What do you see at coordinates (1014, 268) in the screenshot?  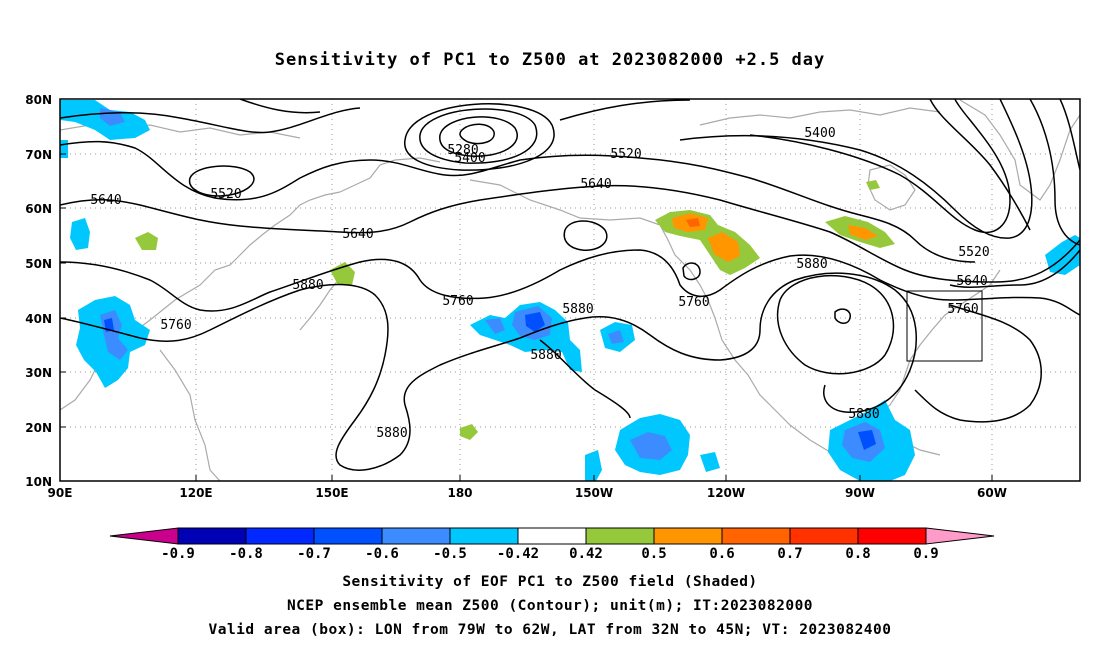 I see `contour-5640-east` at bounding box center [1014, 268].